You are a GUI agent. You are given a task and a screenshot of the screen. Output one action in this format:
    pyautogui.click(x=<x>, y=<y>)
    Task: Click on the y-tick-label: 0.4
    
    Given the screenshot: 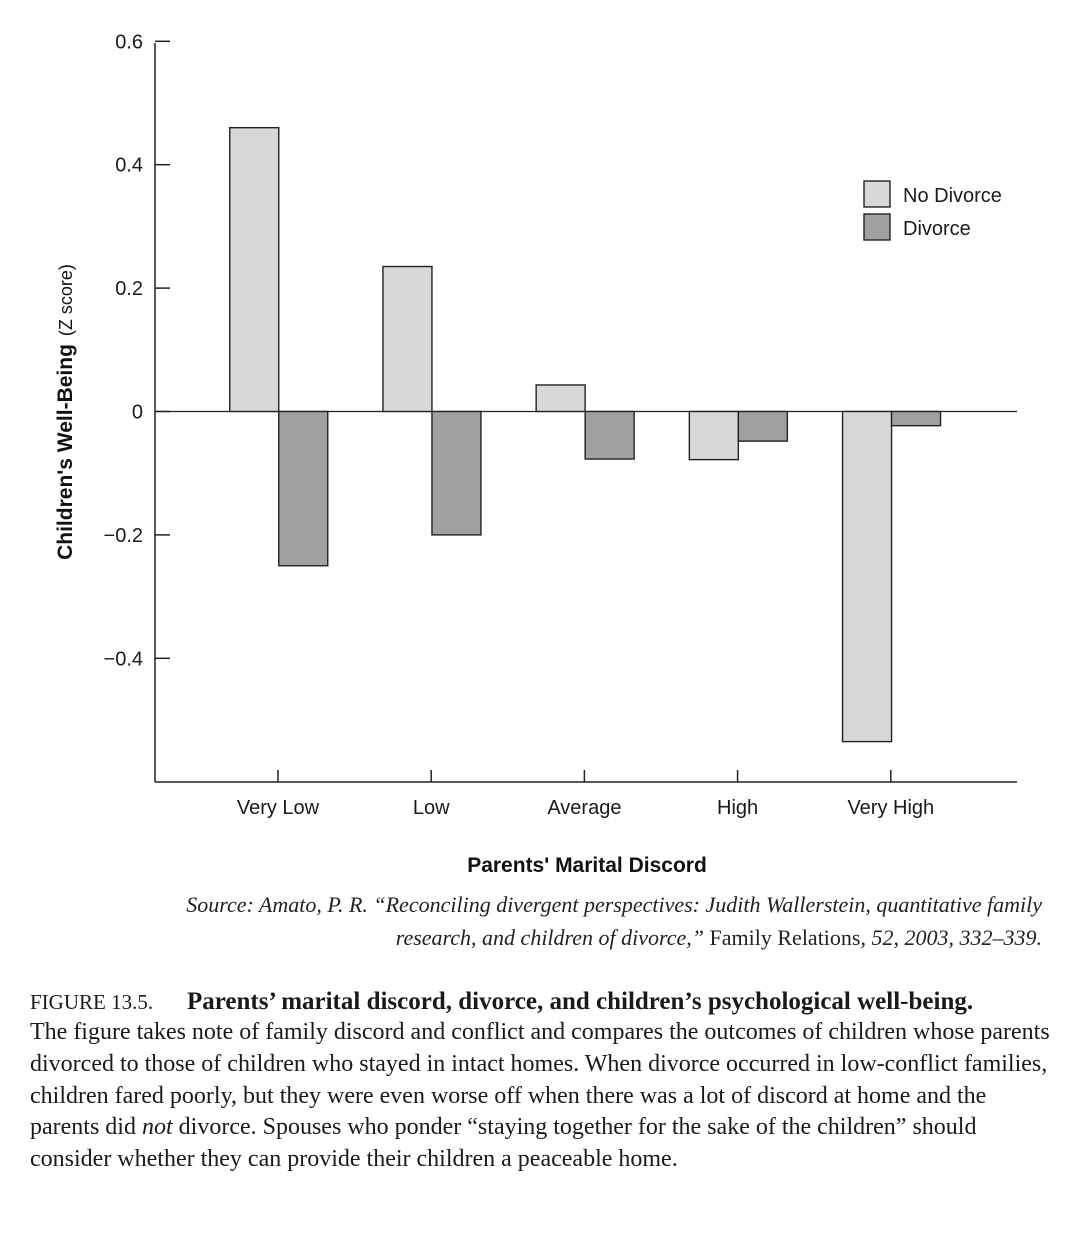 What is the action you would take?
    pyautogui.click(x=129, y=166)
    